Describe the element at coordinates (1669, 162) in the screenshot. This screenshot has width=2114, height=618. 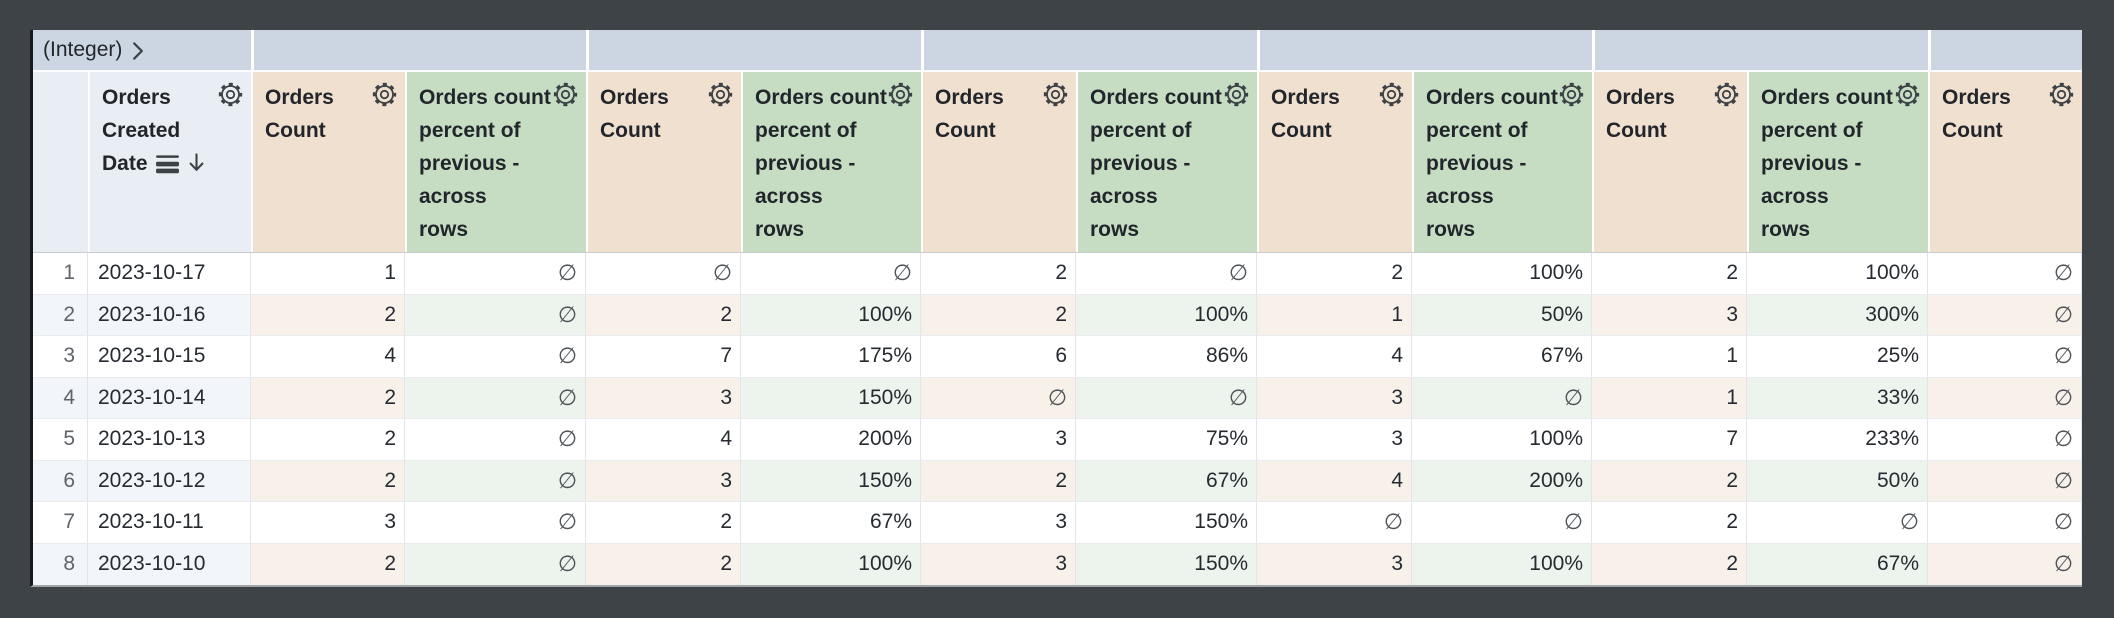
I see `column-header-orders-count-5: Orders Count` at that location.